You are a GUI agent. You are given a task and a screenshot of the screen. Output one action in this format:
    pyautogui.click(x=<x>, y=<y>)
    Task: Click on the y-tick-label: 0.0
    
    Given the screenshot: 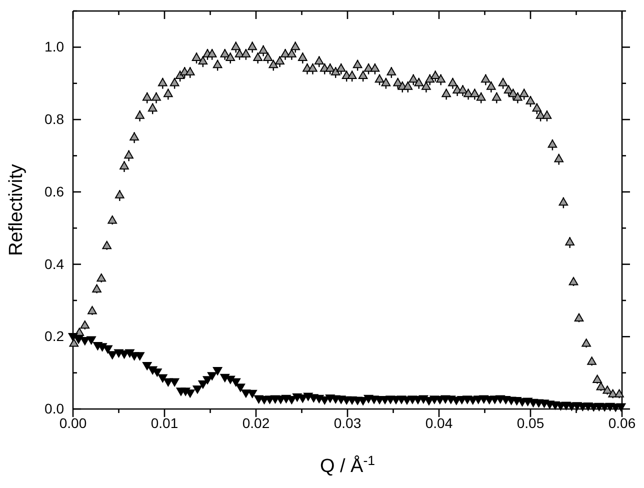 What is the action you would take?
    pyautogui.click(x=54, y=408)
    